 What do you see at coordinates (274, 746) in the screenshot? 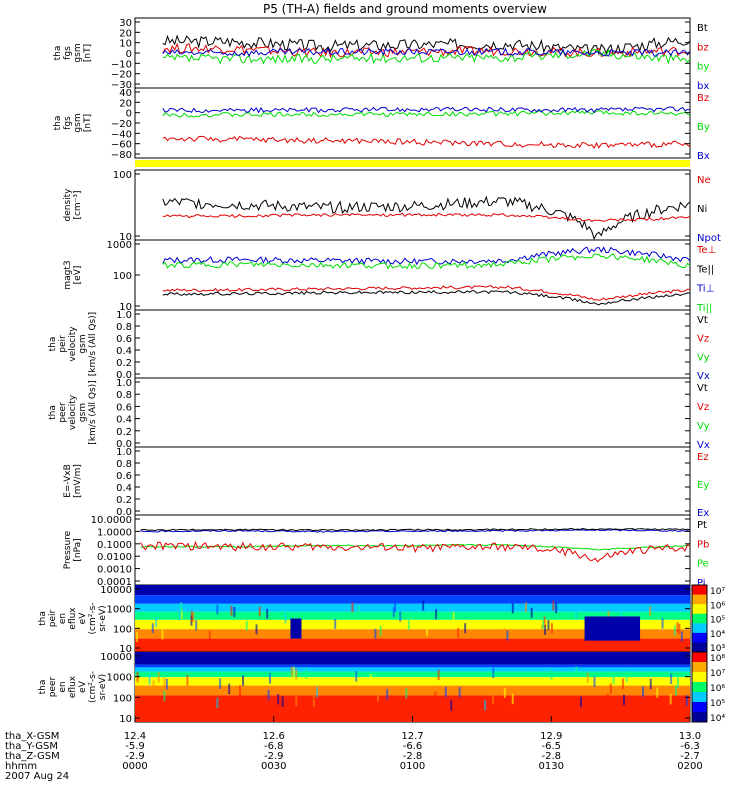
I see `x-tick-label: -6.8` at bounding box center [274, 746].